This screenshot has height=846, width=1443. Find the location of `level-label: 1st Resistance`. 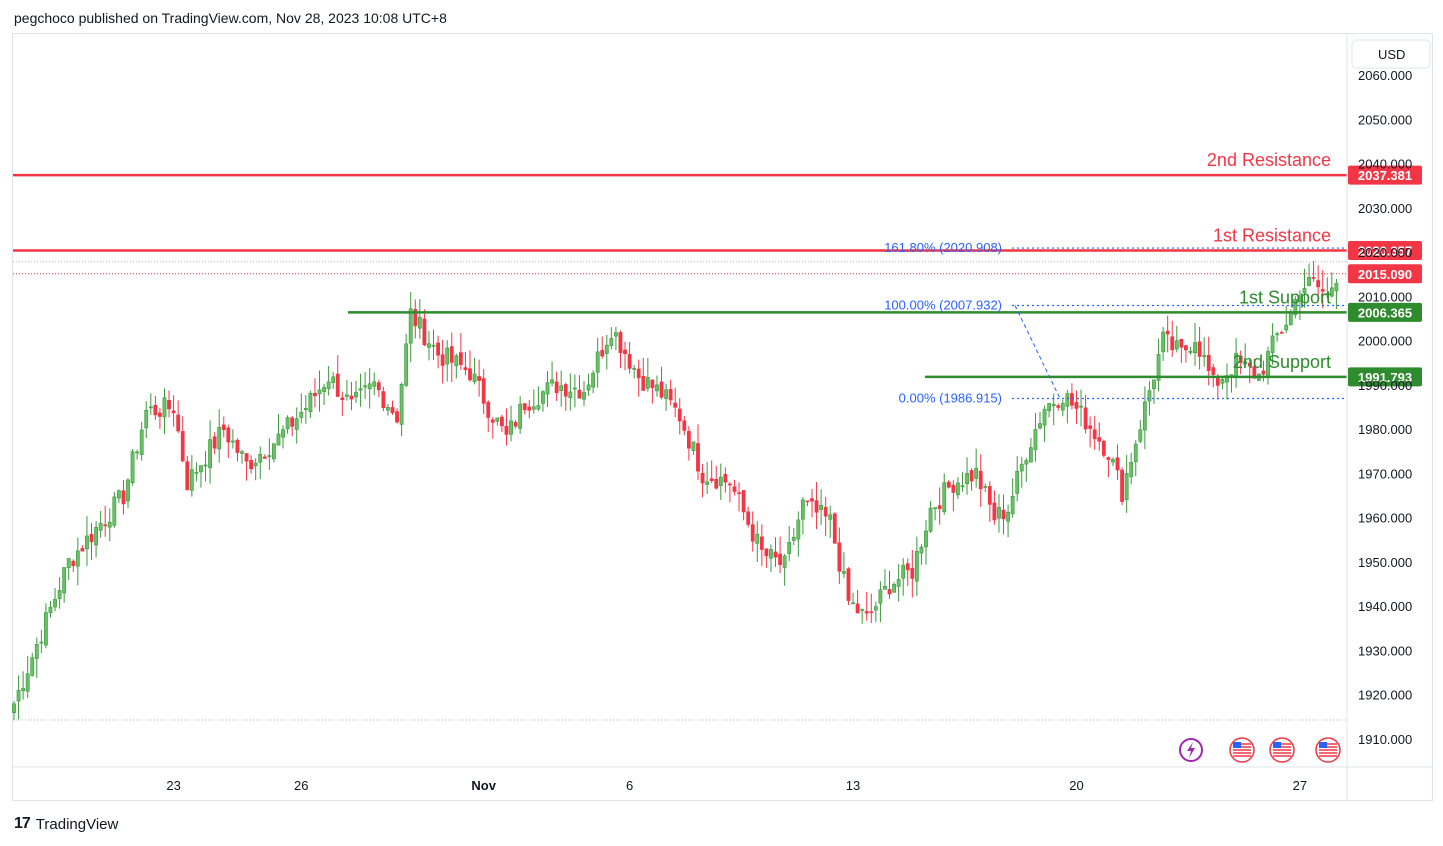

level-label: 1st Resistance is located at coordinates (1272, 235).